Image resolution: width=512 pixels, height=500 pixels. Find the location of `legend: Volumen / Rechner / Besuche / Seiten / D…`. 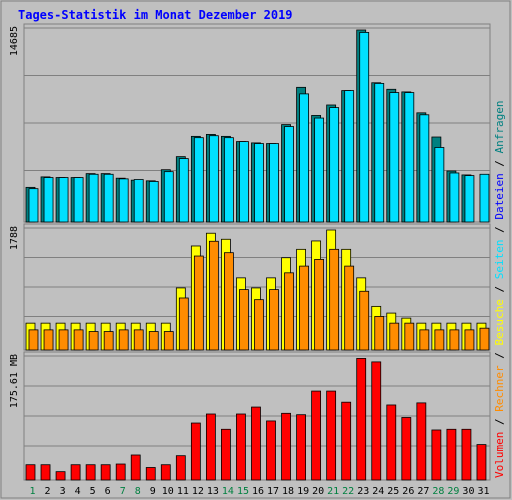

legend: Volumen / Rechner / Besuche / Seiten / D… is located at coordinates (499, 289).